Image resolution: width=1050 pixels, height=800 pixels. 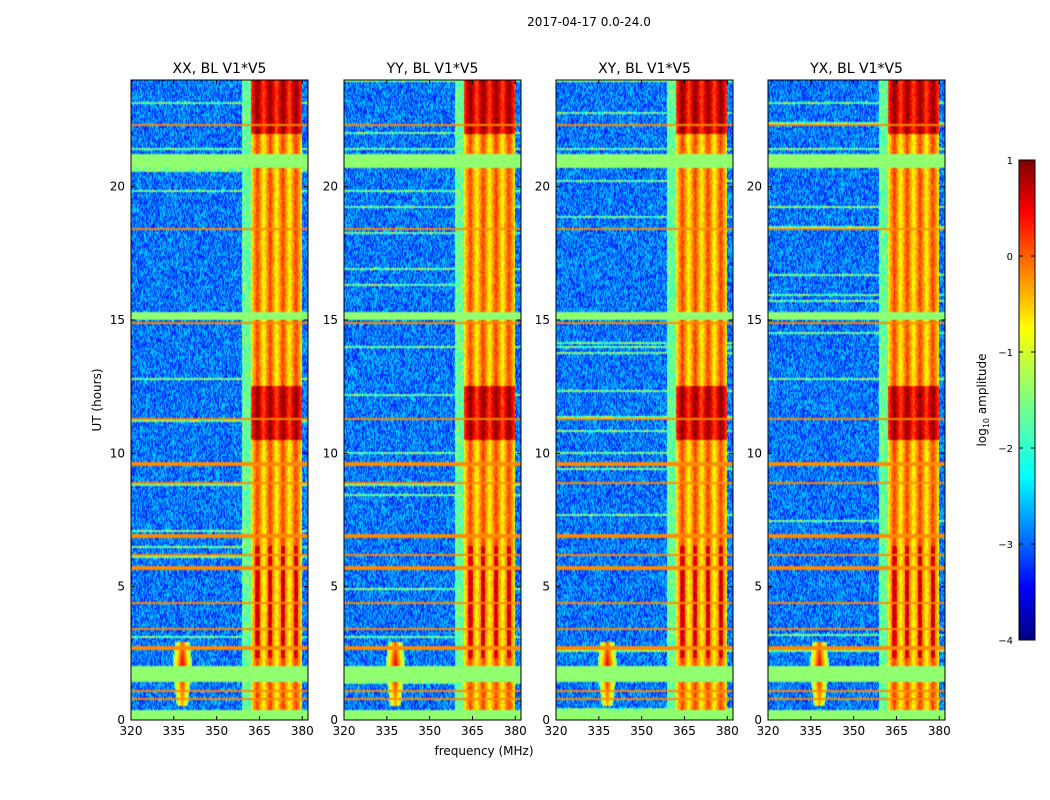 I want to click on panel-4-frame, so click(x=856, y=400).